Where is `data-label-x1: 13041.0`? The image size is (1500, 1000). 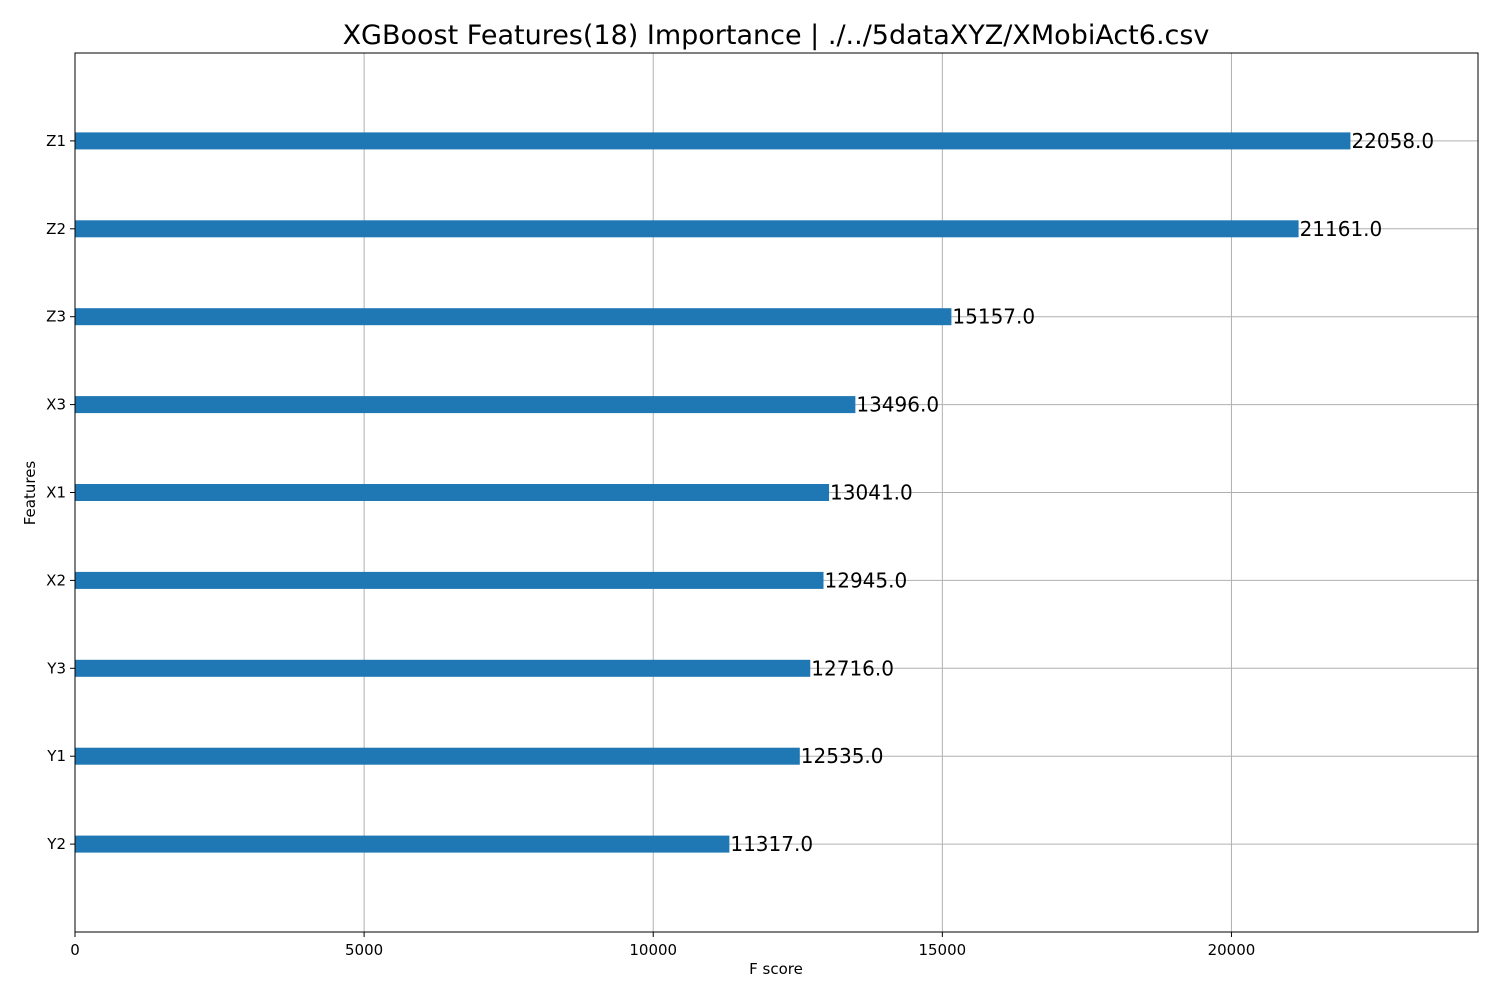
data-label-x1: 13041.0 is located at coordinates (871, 493).